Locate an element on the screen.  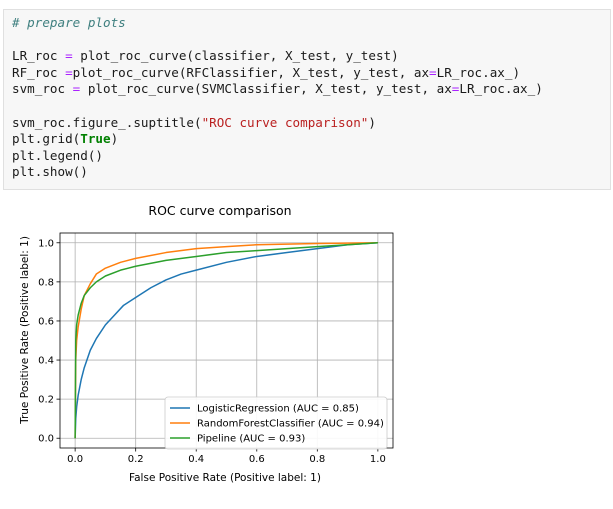
code-line: plt.legend() is located at coordinates (307, 156).